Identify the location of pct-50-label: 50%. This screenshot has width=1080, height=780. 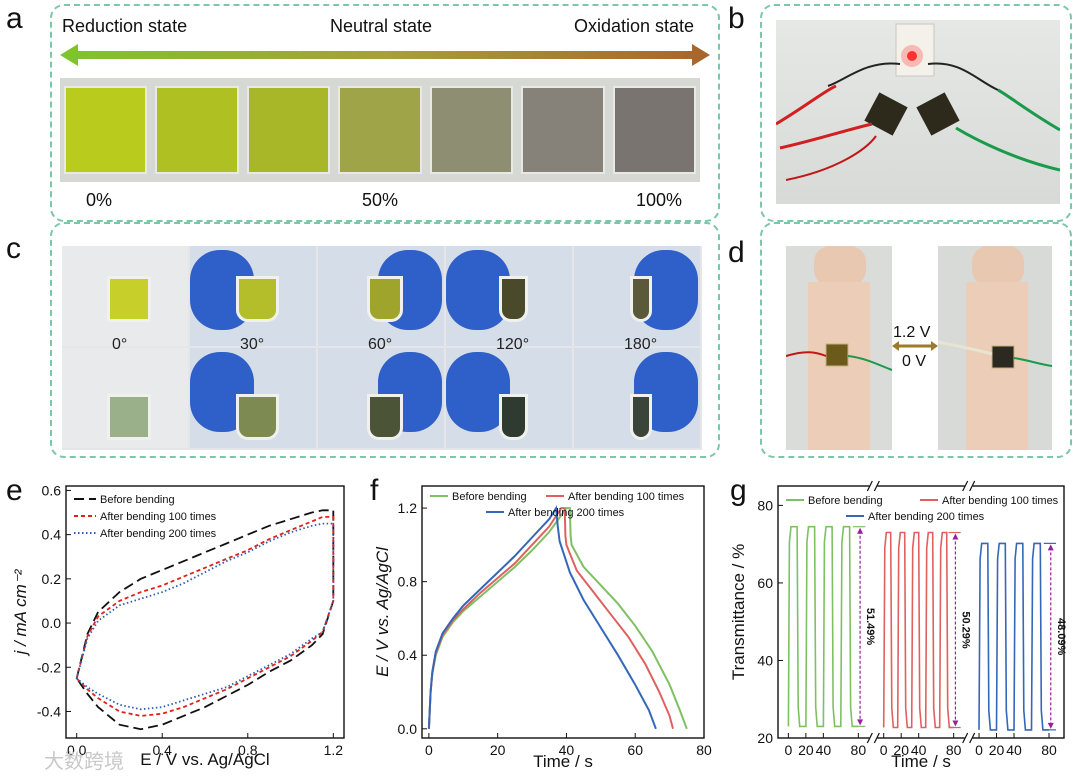
(380, 200).